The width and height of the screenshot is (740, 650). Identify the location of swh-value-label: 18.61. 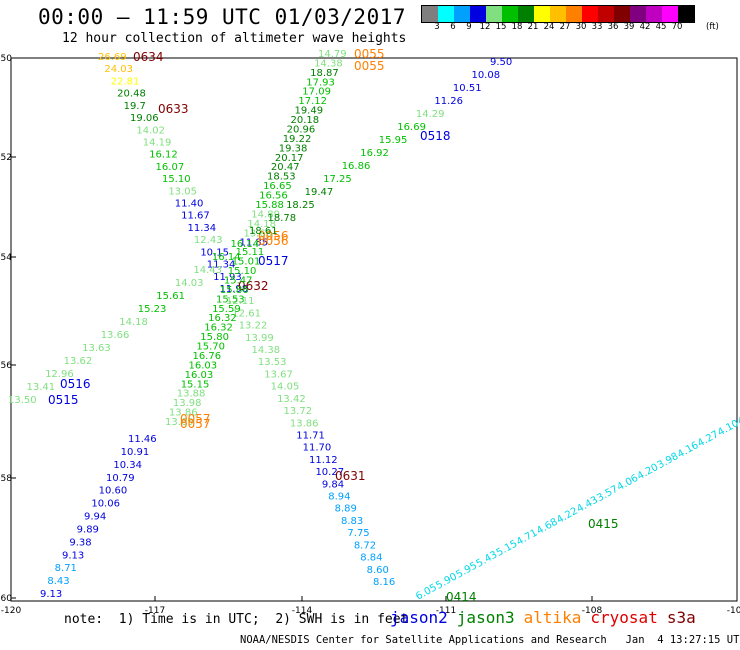
(263, 231).